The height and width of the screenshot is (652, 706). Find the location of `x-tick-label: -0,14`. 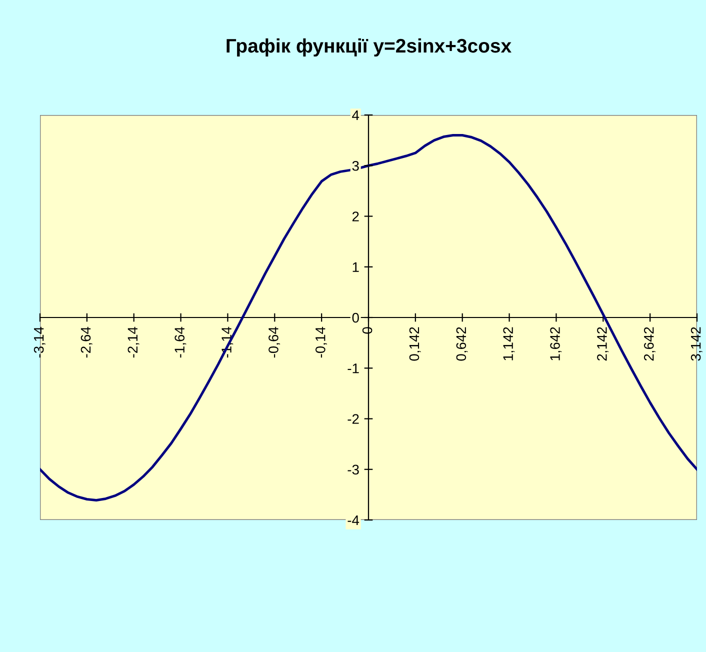

x-tick-label: -0,14 is located at coordinates (321, 342).